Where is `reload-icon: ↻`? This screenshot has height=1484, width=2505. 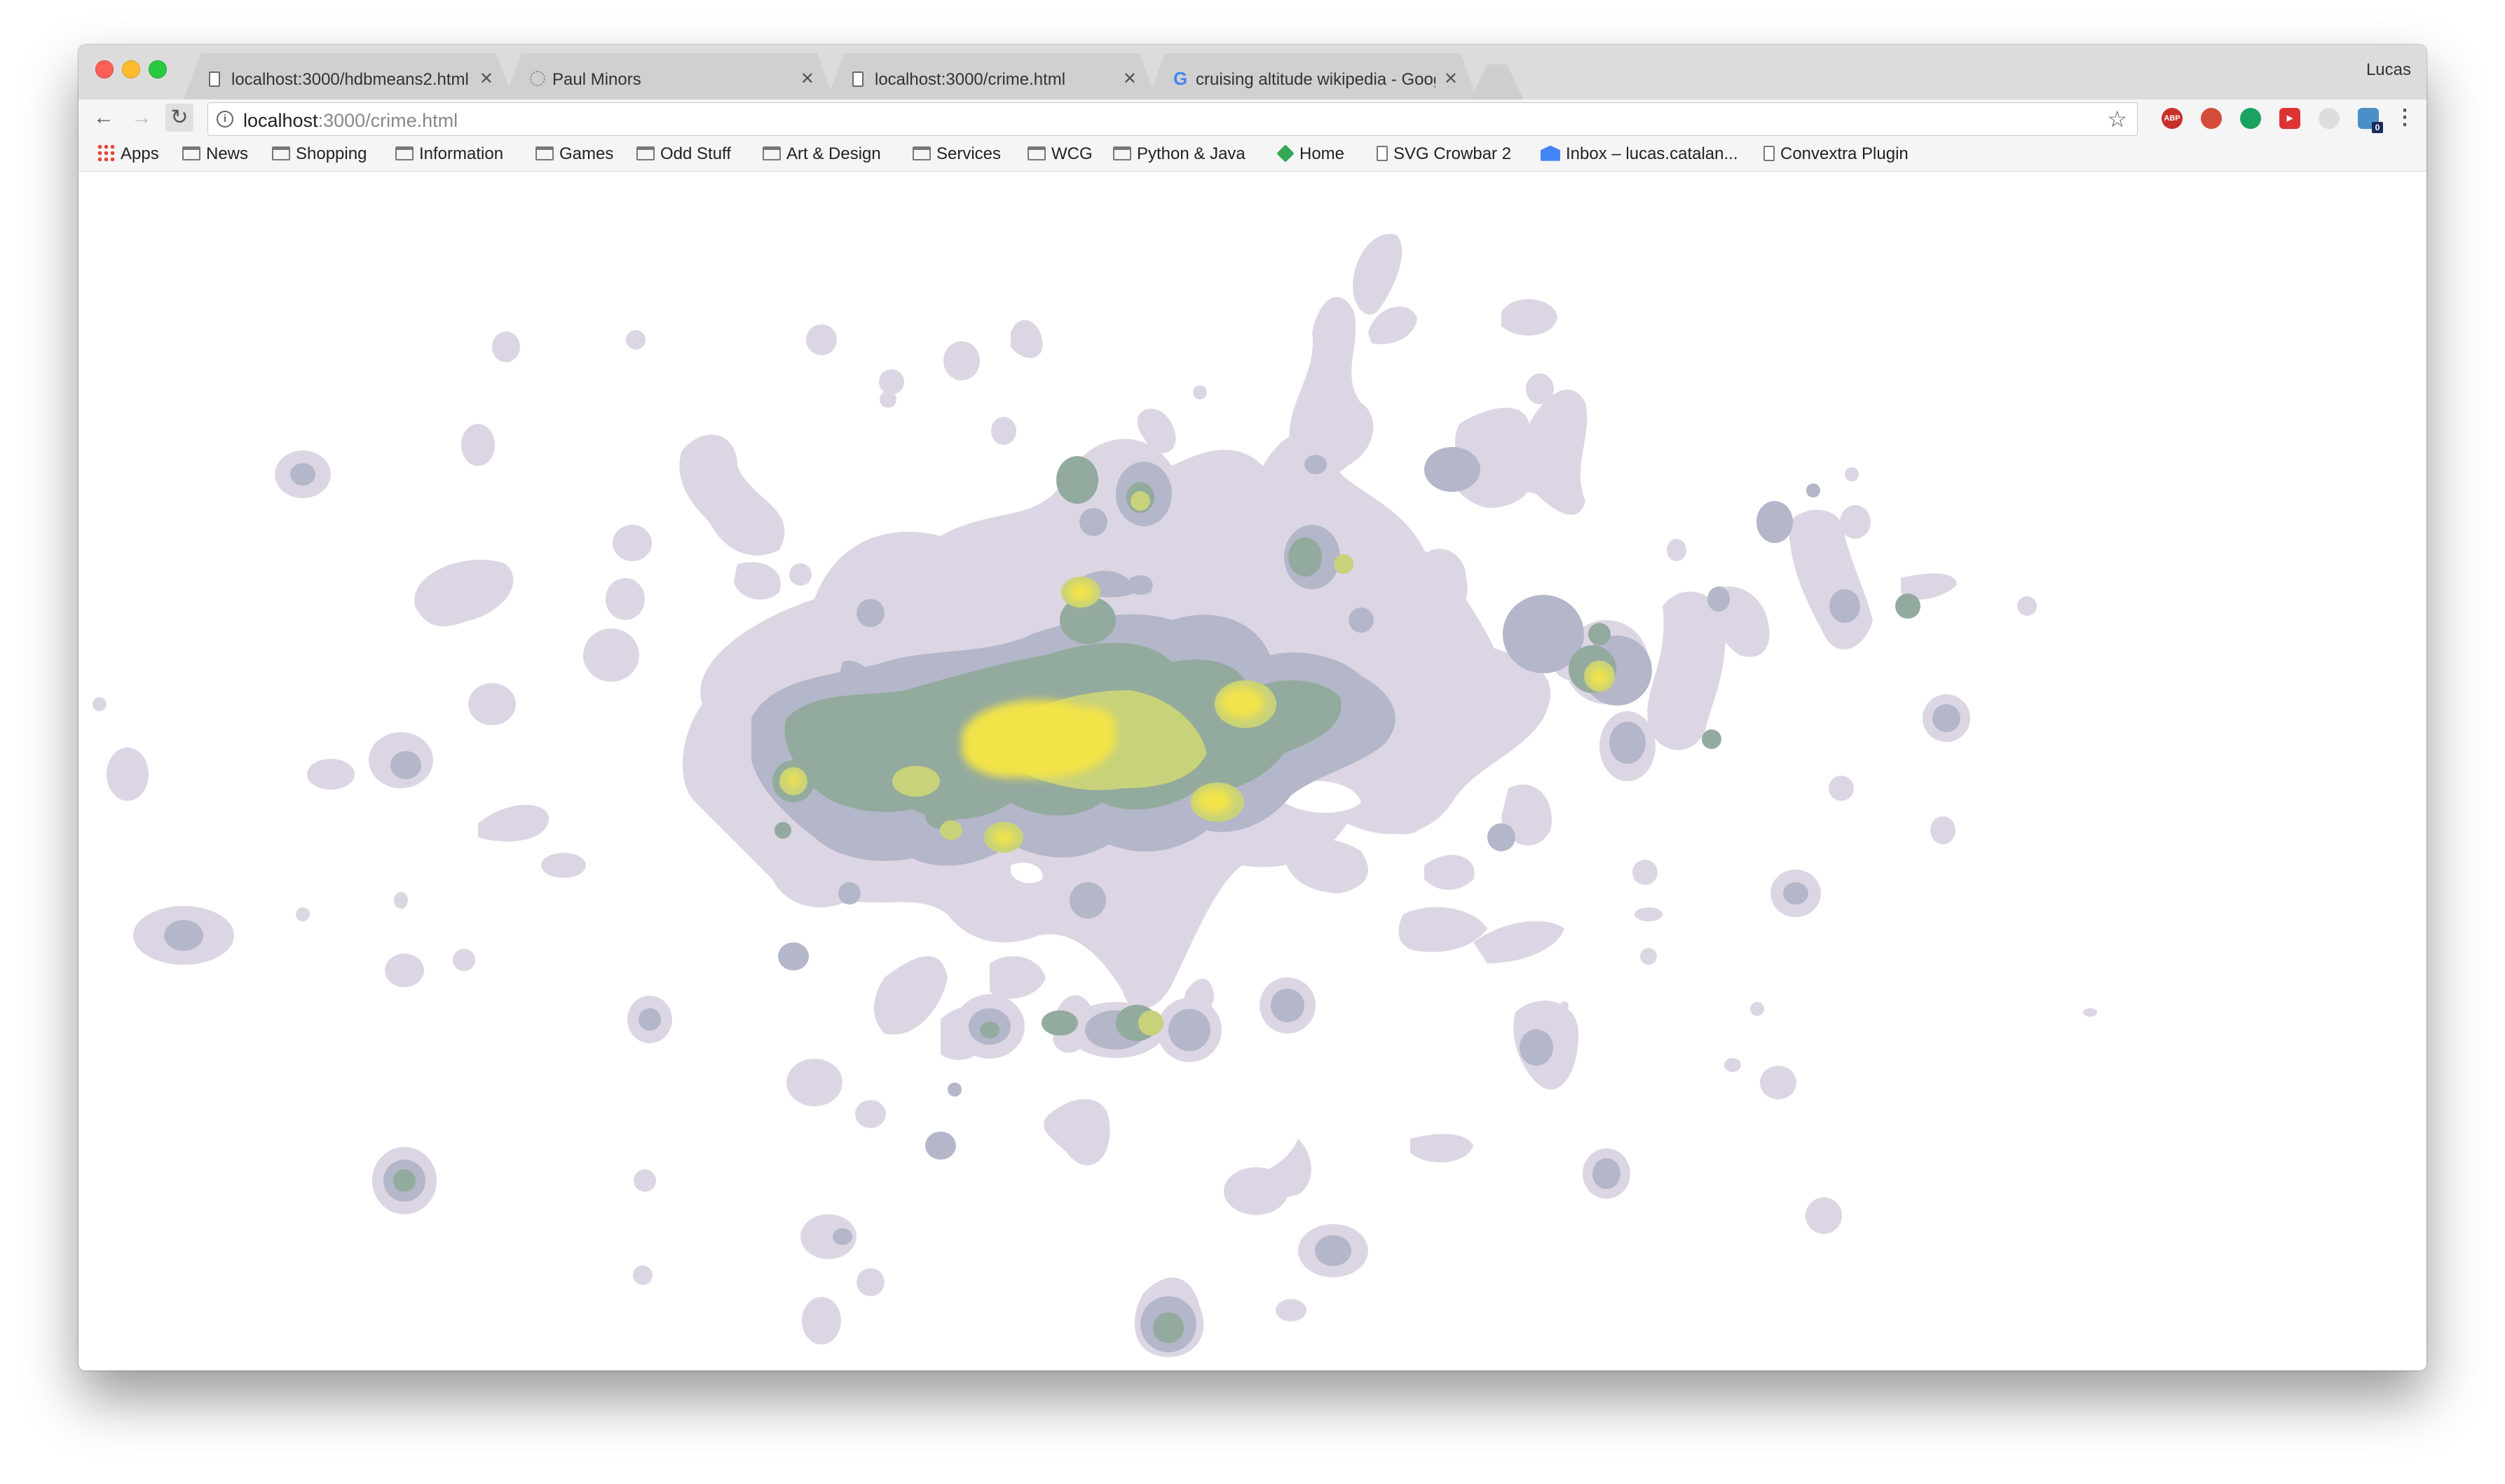 reload-icon: ↻ is located at coordinates (179, 118).